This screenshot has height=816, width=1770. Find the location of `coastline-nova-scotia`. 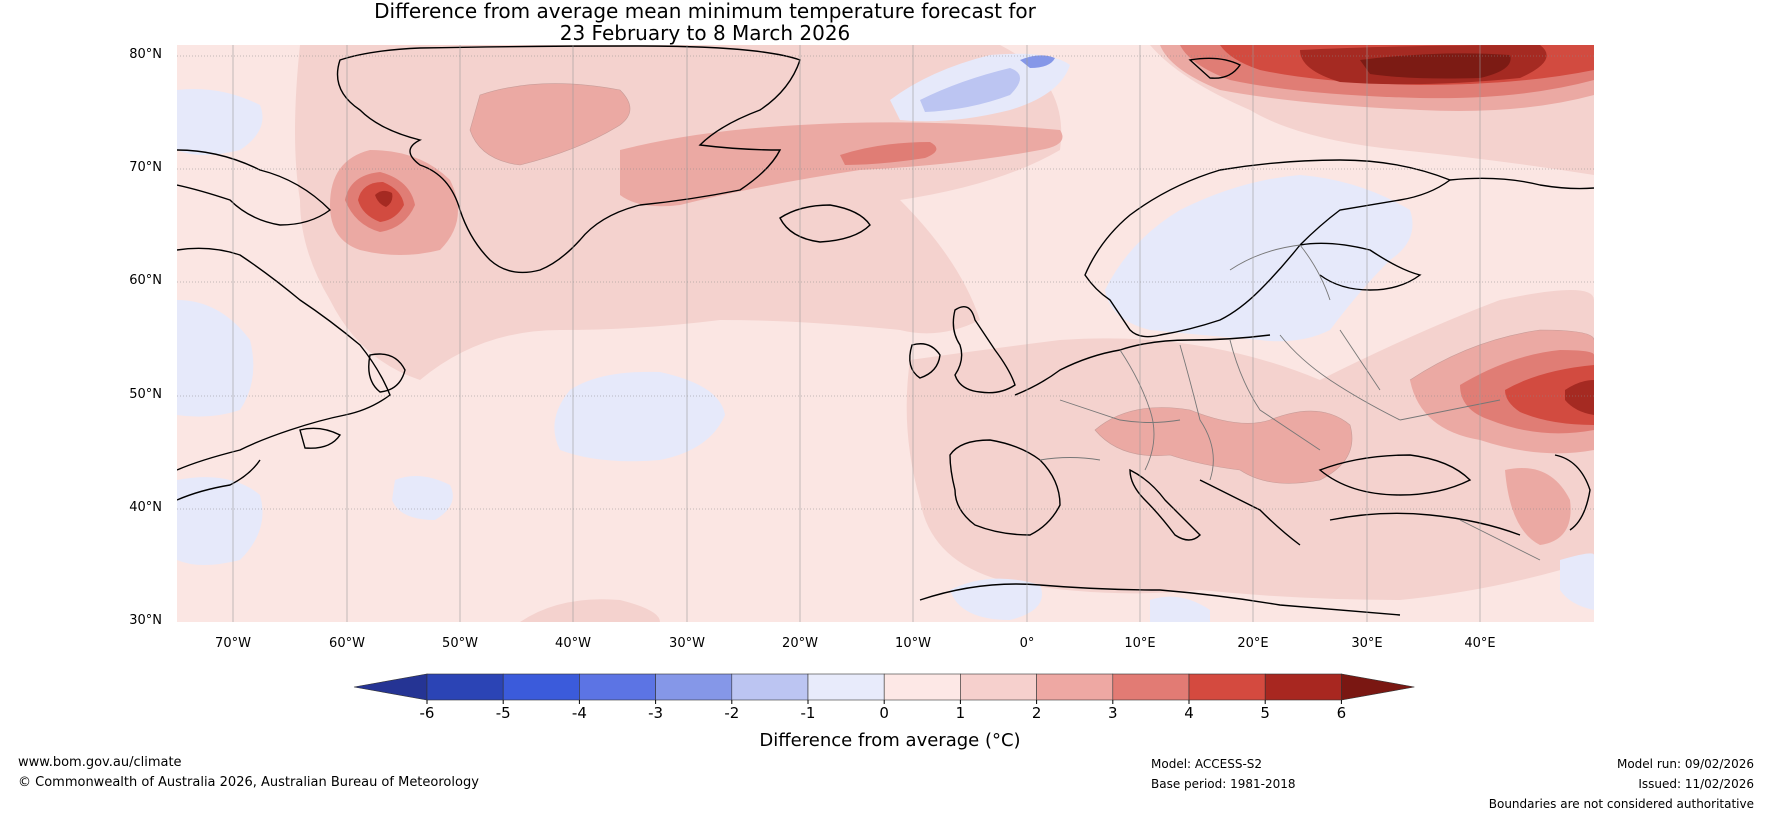

coastline-nova-scotia is located at coordinates (320, 438).